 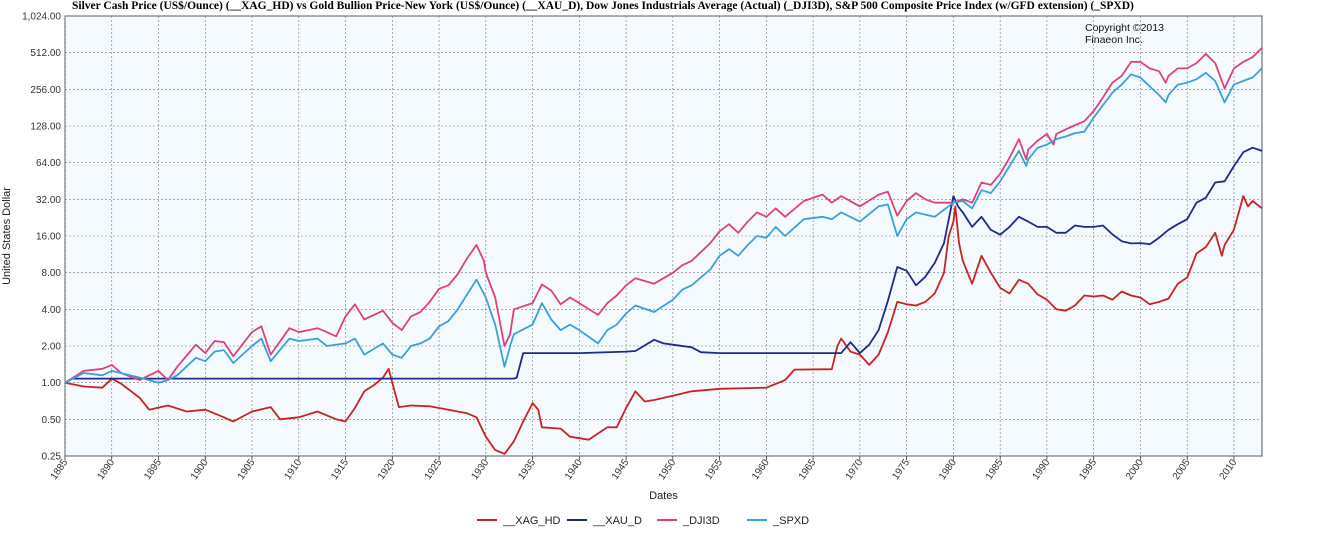 I want to click on x-tick-label: 2010, so click(x=1229, y=469).